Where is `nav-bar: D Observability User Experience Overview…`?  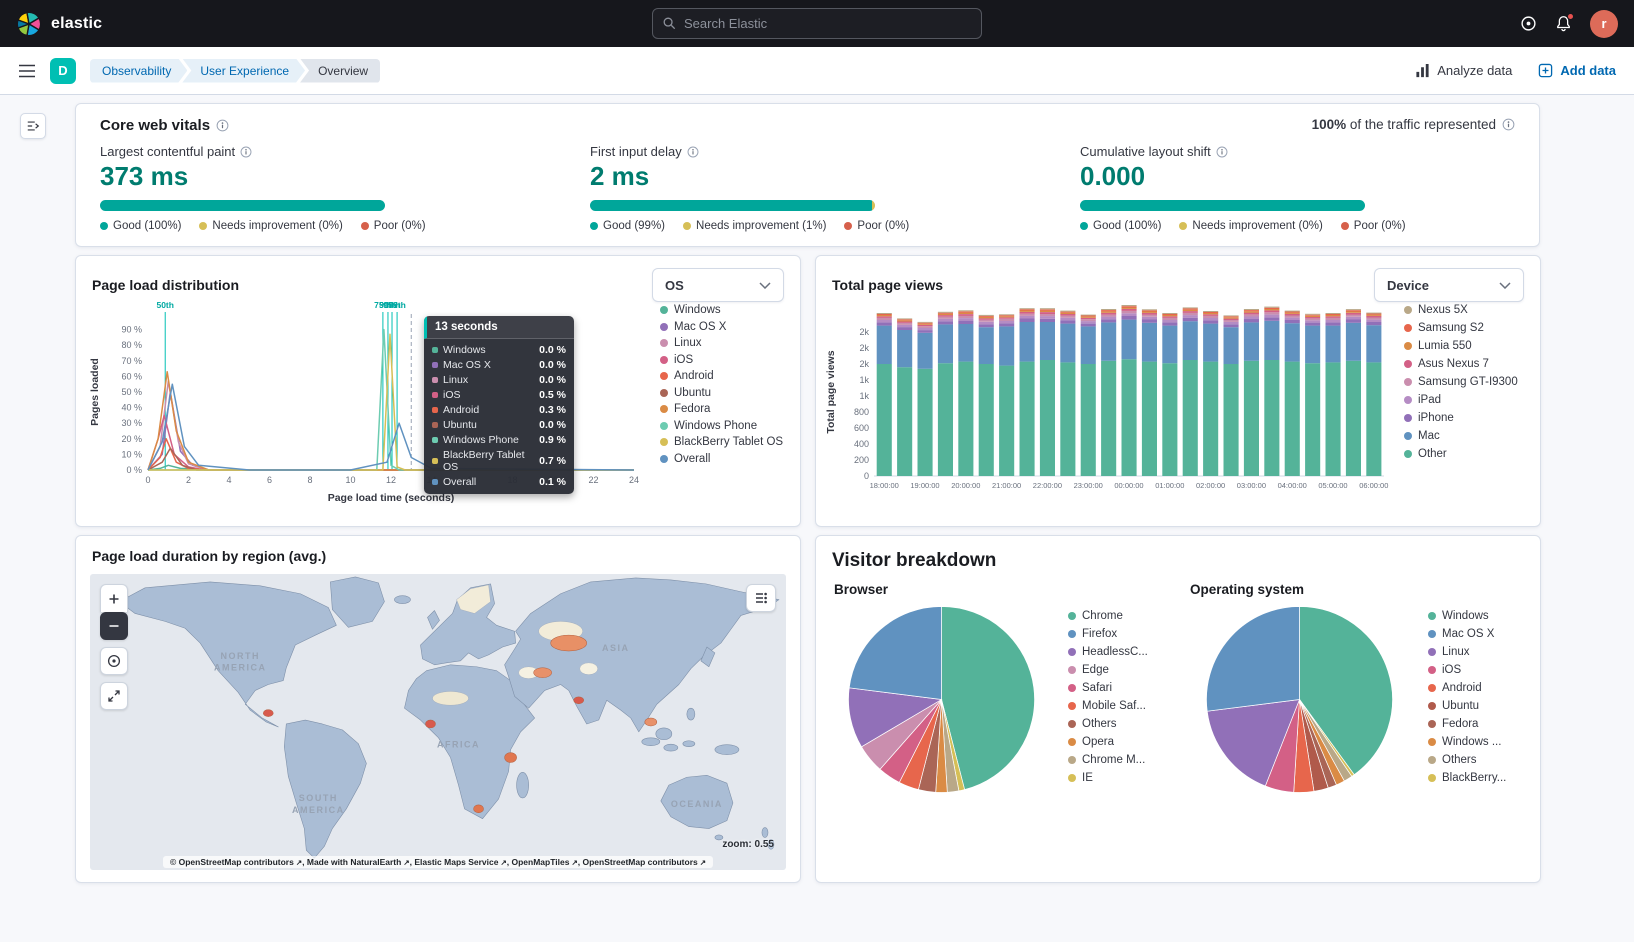 nav-bar: D Observability User Experience Overview… is located at coordinates (817, 71).